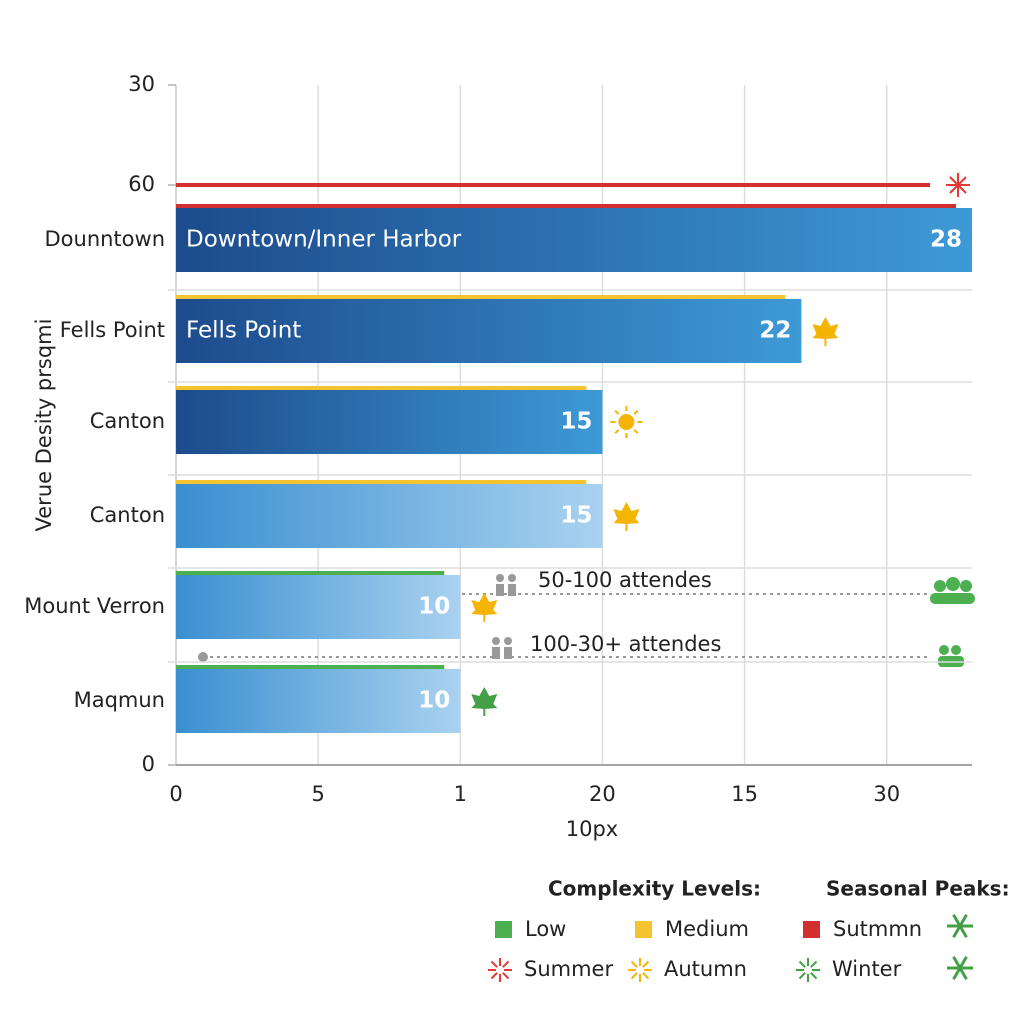 This screenshot has height=1024, width=1024. What do you see at coordinates (877, 929) in the screenshot?
I see `legend-label: Sutmmn` at bounding box center [877, 929].